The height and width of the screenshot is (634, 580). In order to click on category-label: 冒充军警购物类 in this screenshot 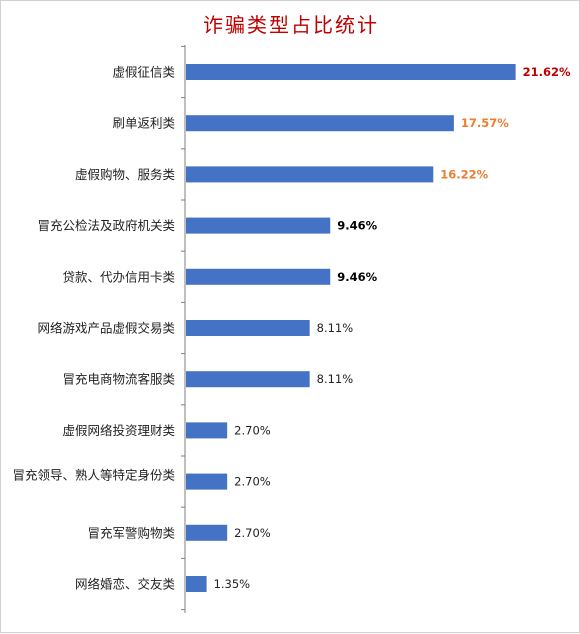, I will do `click(131, 532)`.